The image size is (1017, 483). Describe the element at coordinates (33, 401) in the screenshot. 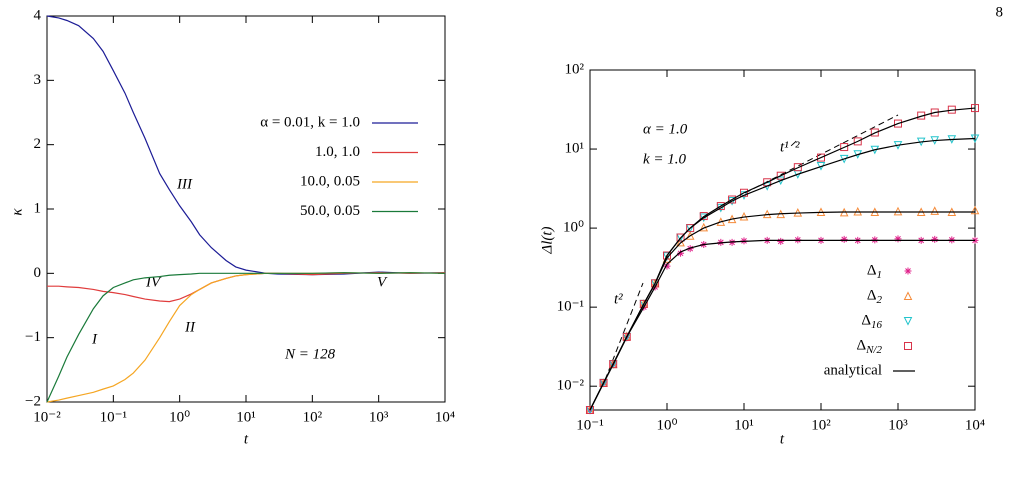

I see `y-tick-label: −2` at that location.